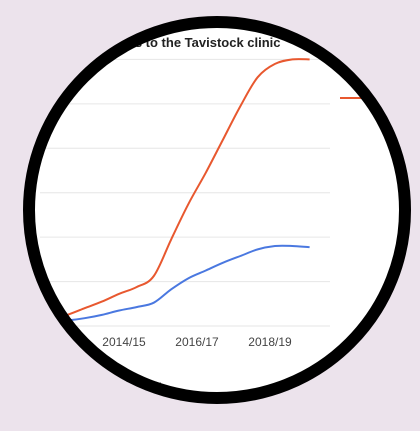 This screenshot has width=420, height=431. I want to click on x-tick-label: 2016/17, so click(197, 342).